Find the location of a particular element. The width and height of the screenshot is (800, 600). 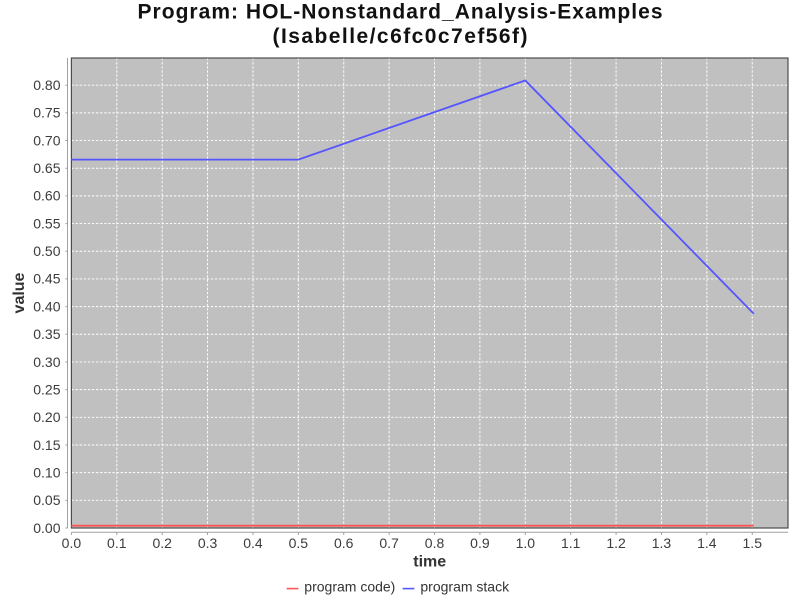

svg-text: 0.3 is located at coordinates (208, 543).